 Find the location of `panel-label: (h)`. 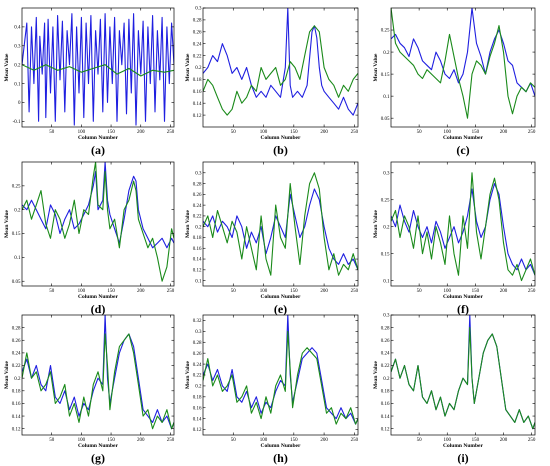

panel-label: (h) is located at coordinates (280, 458).